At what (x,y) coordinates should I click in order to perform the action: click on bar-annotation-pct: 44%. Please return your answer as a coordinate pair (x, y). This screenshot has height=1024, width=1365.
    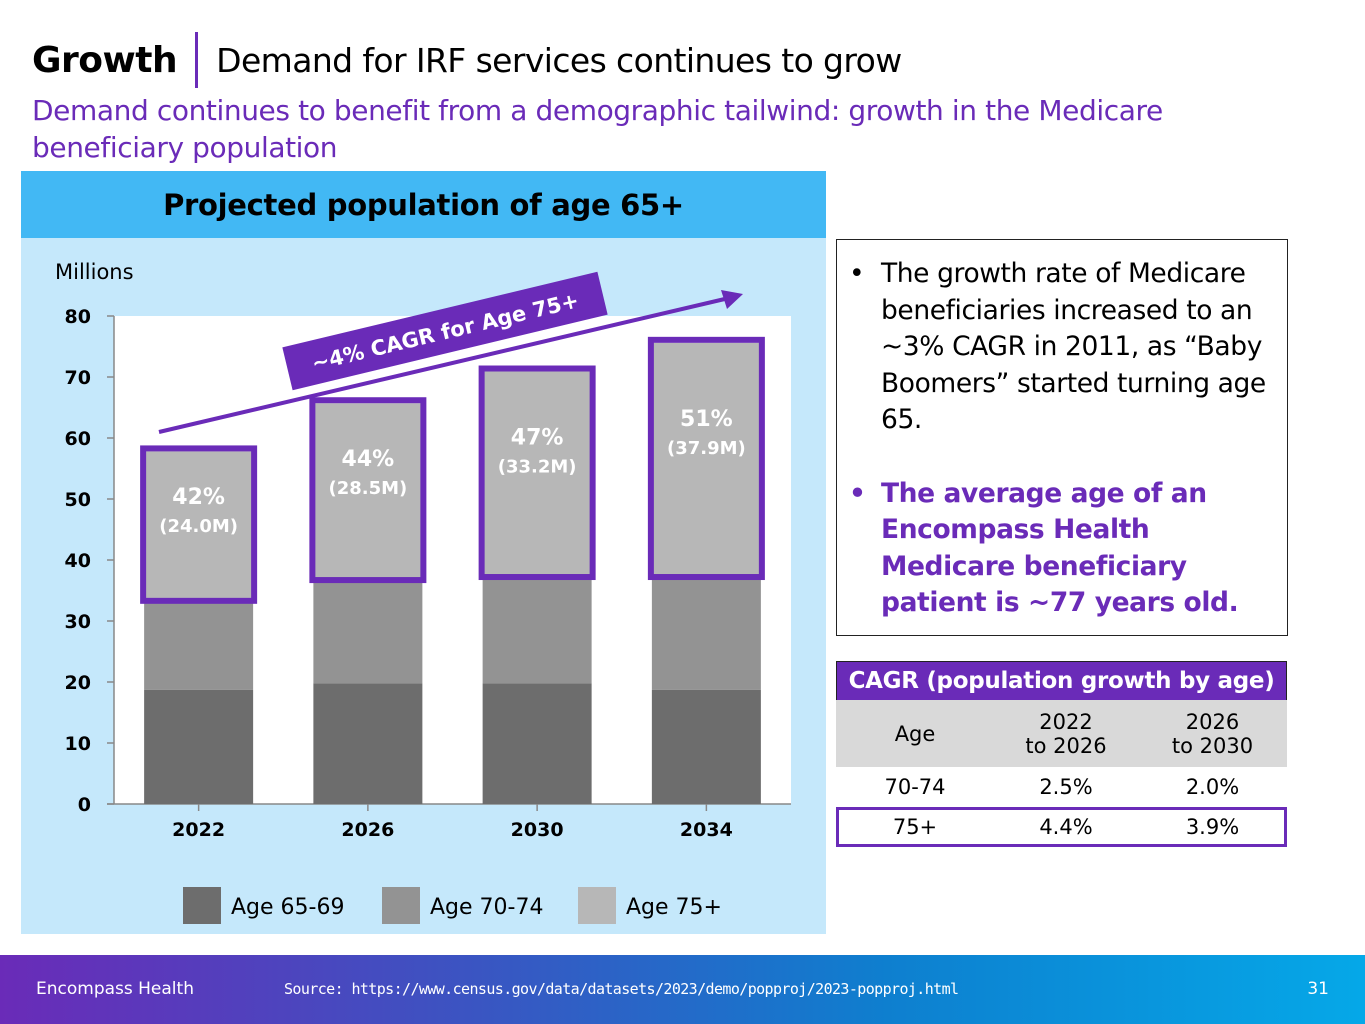
    Looking at the image, I should click on (368, 459).